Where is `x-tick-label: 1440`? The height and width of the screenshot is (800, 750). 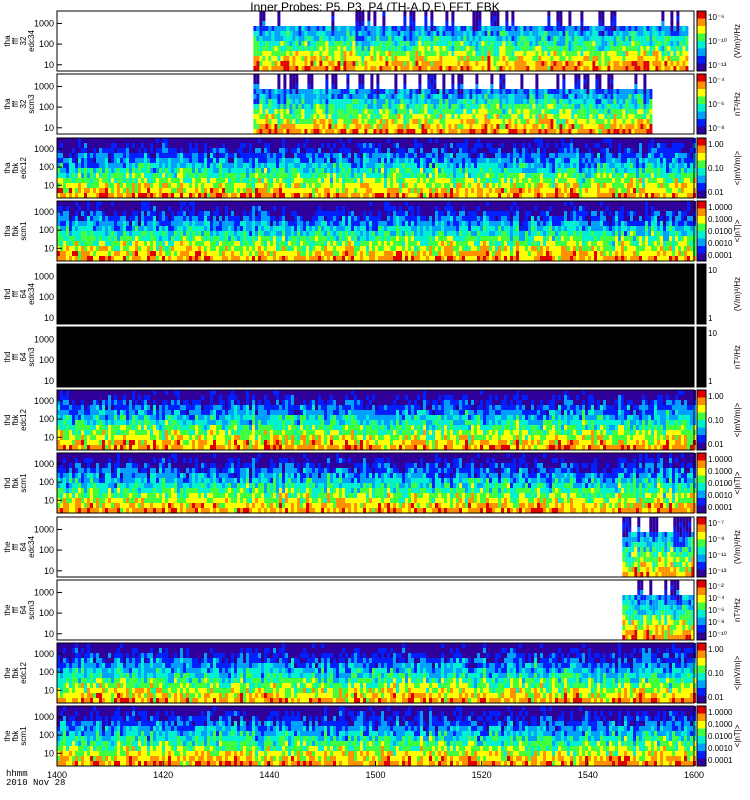 x-tick-label: 1440 is located at coordinates (269, 775).